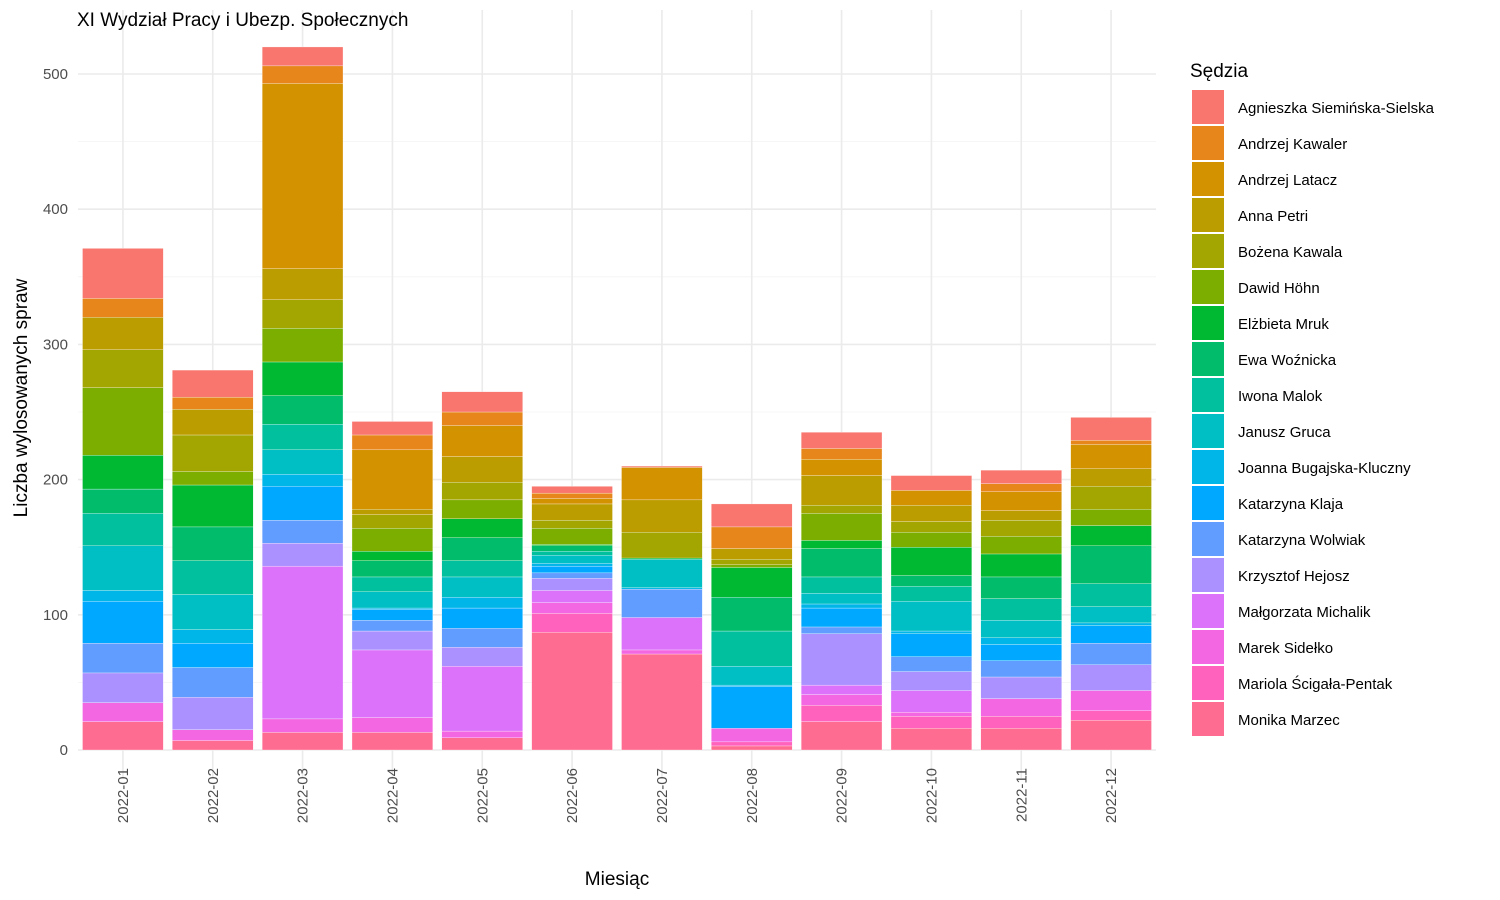 This screenshot has width=1500, height=900. What do you see at coordinates (572, 548) in the screenshot?
I see `bar-segment: Ewa Woźnicka 2022-06: 4` at bounding box center [572, 548].